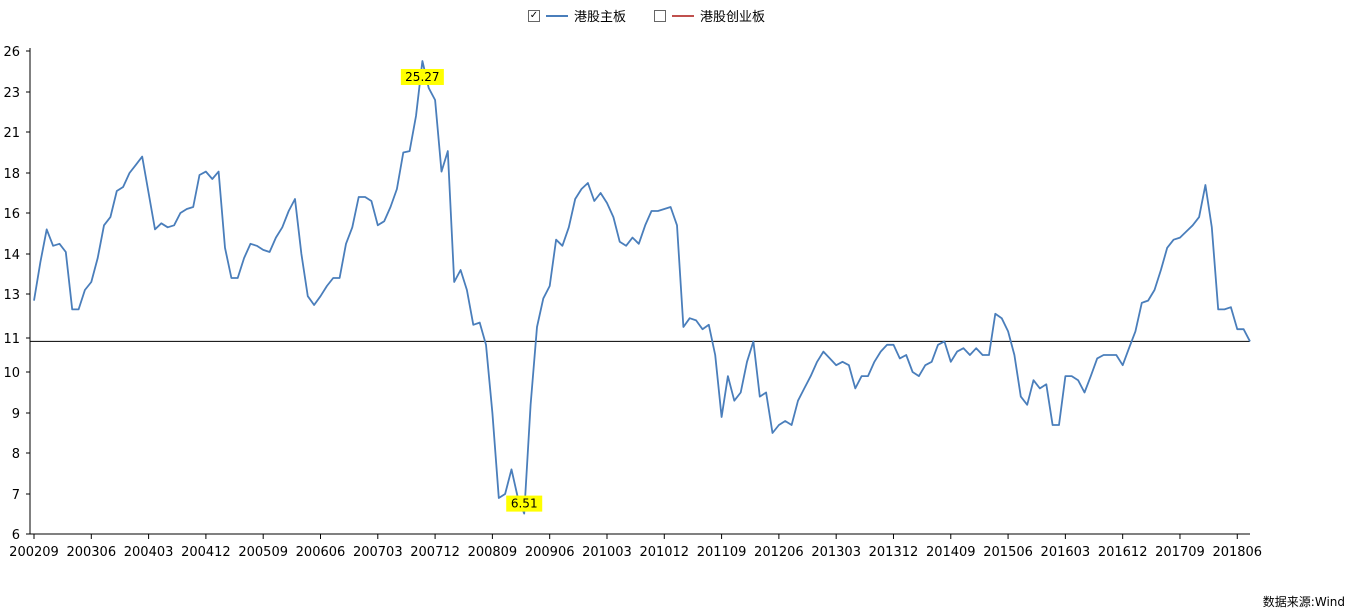 This screenshot has width=1349, height=612. Describe the element at coordinates (11, 255) in the screenshot. I see `y-tick-label: 14` at that location.